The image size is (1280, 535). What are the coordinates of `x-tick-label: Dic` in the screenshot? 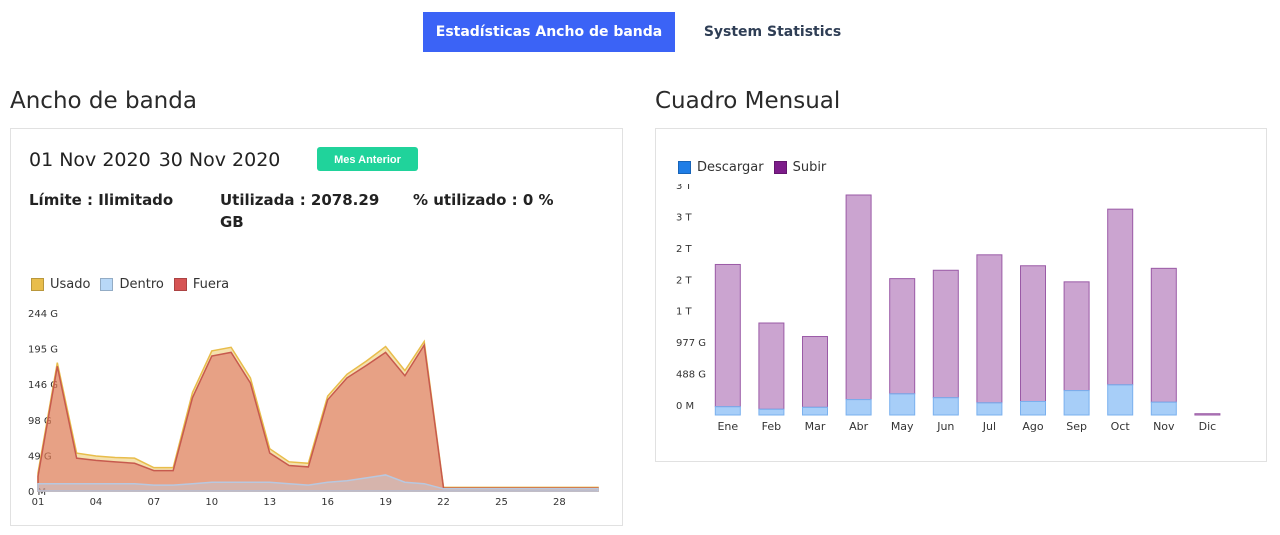 It's located at (1208, 426).